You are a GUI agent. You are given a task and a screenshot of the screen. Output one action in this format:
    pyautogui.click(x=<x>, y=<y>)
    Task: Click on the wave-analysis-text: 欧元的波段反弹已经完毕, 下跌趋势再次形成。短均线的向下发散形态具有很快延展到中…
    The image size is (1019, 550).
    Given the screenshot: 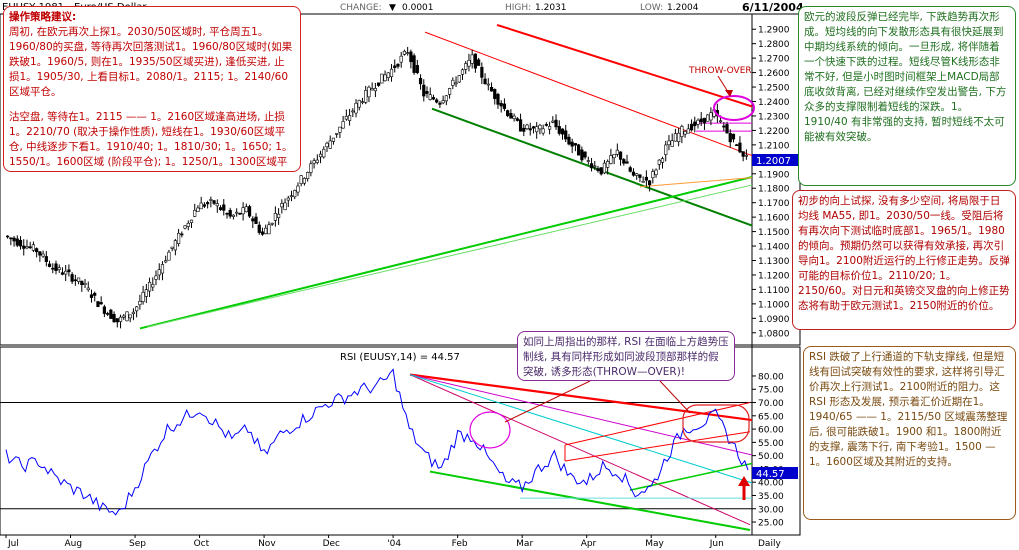 What is the action you would take?
    pyautogui.click(x=905, y=77)
    